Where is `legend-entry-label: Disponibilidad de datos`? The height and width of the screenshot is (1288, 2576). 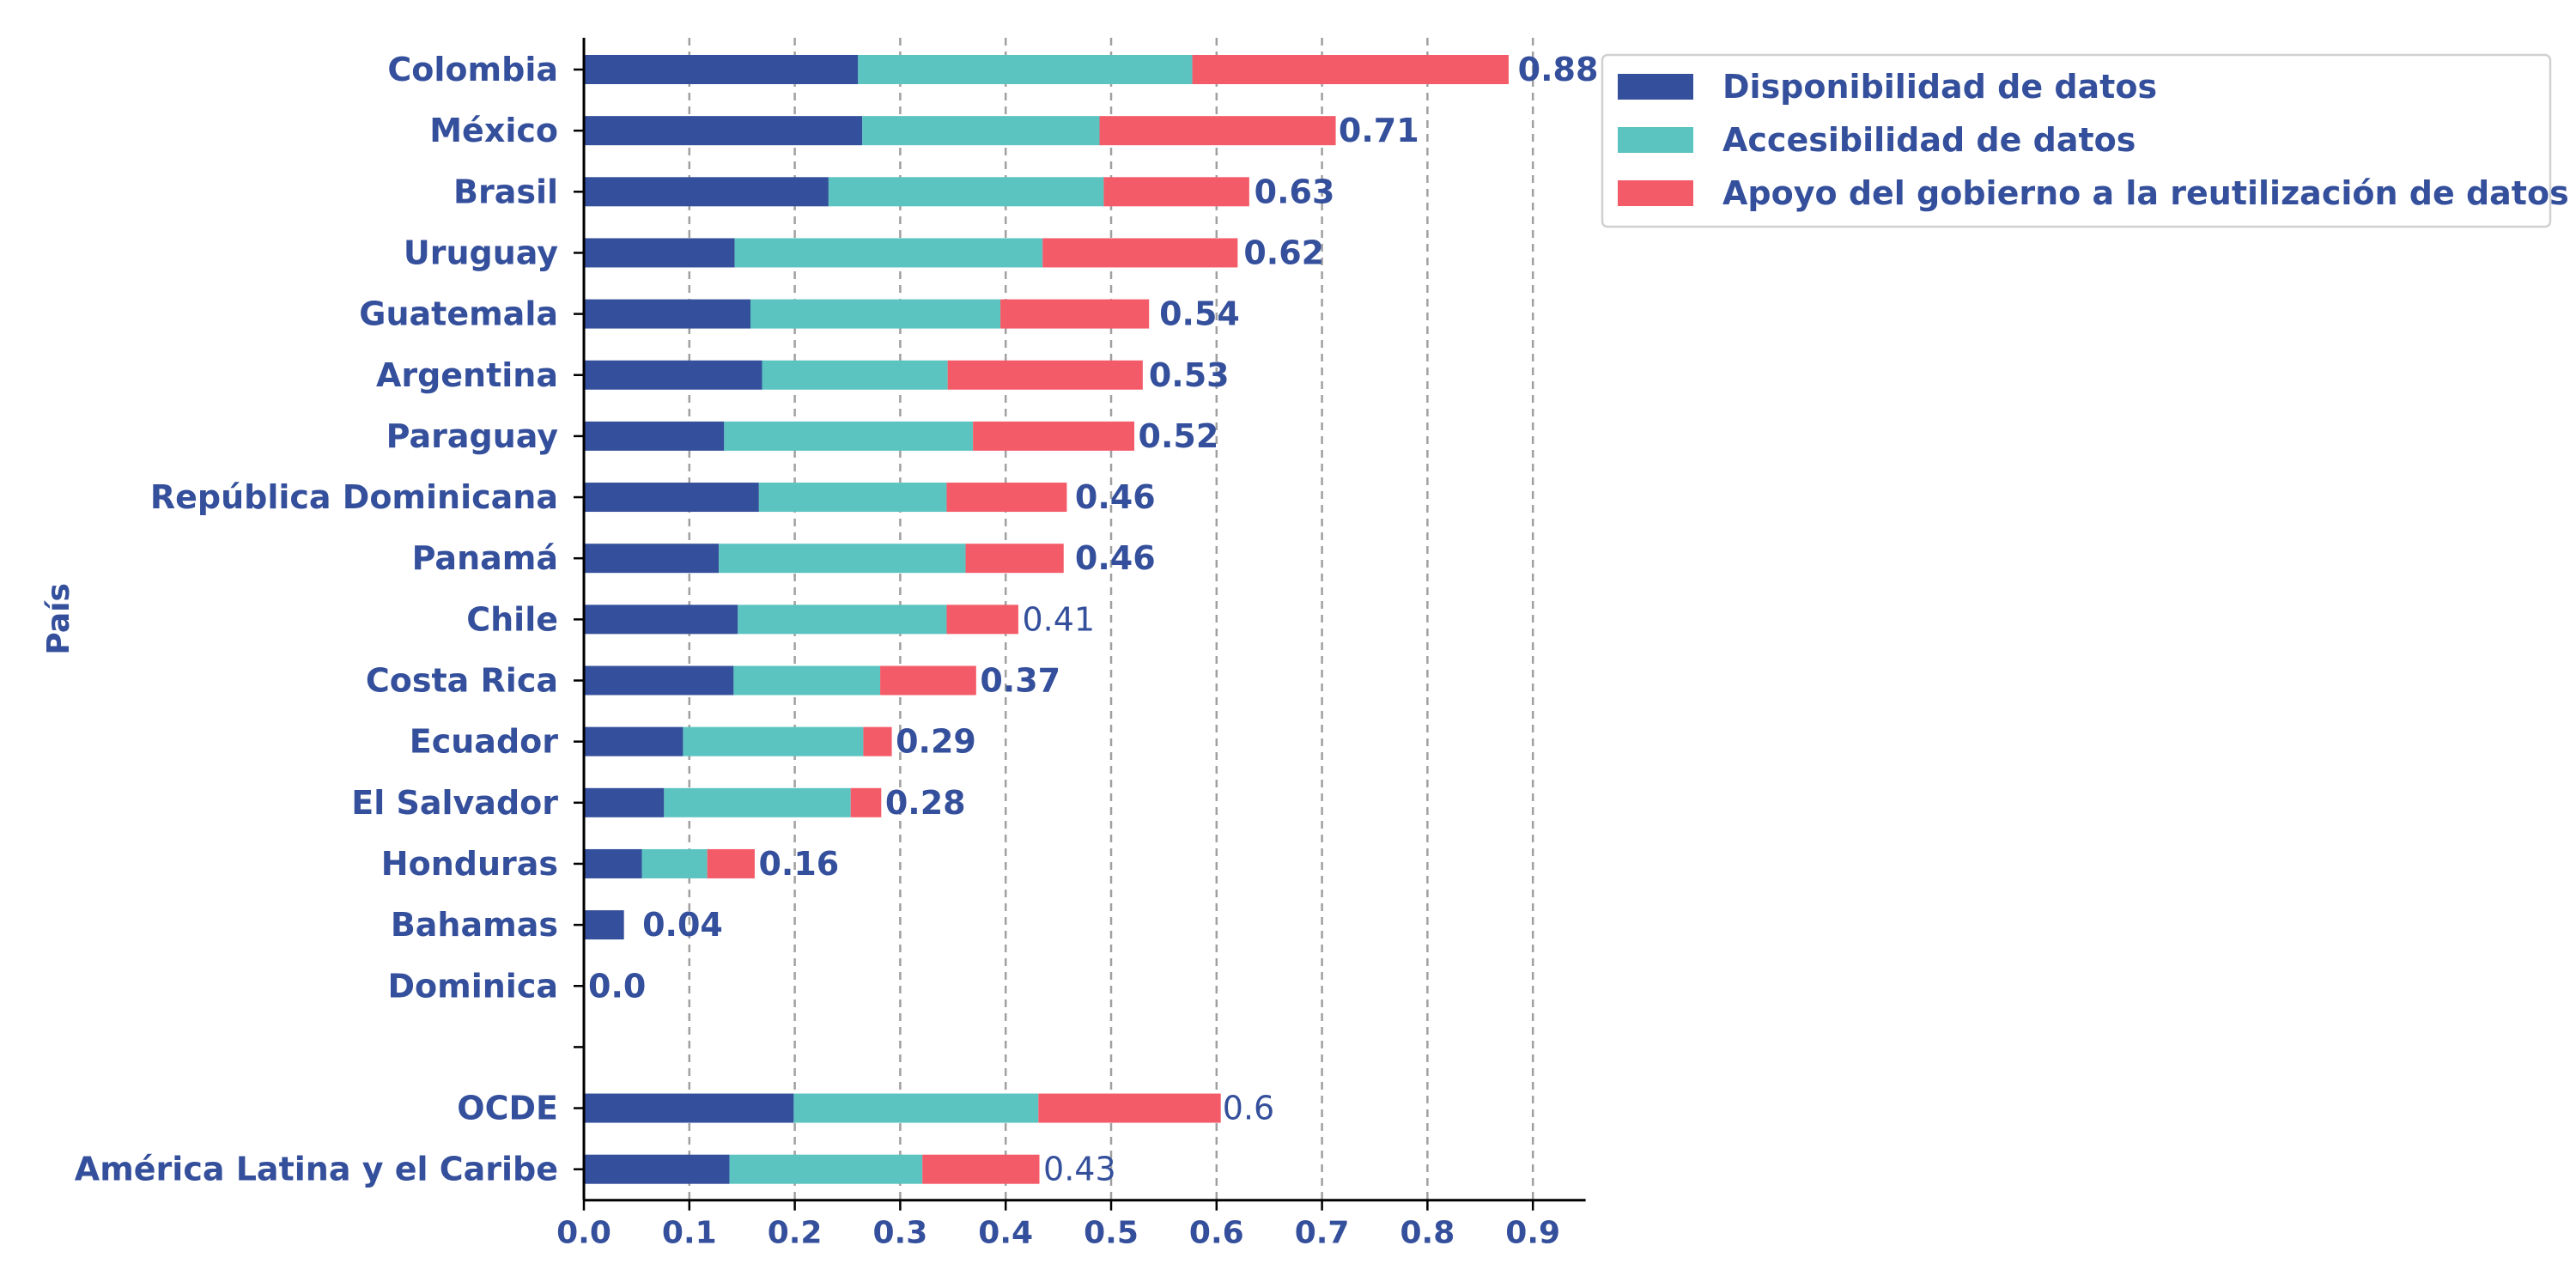 legend-entry-label: Disponibilidad de datos is located at coordinates (1939, 87).